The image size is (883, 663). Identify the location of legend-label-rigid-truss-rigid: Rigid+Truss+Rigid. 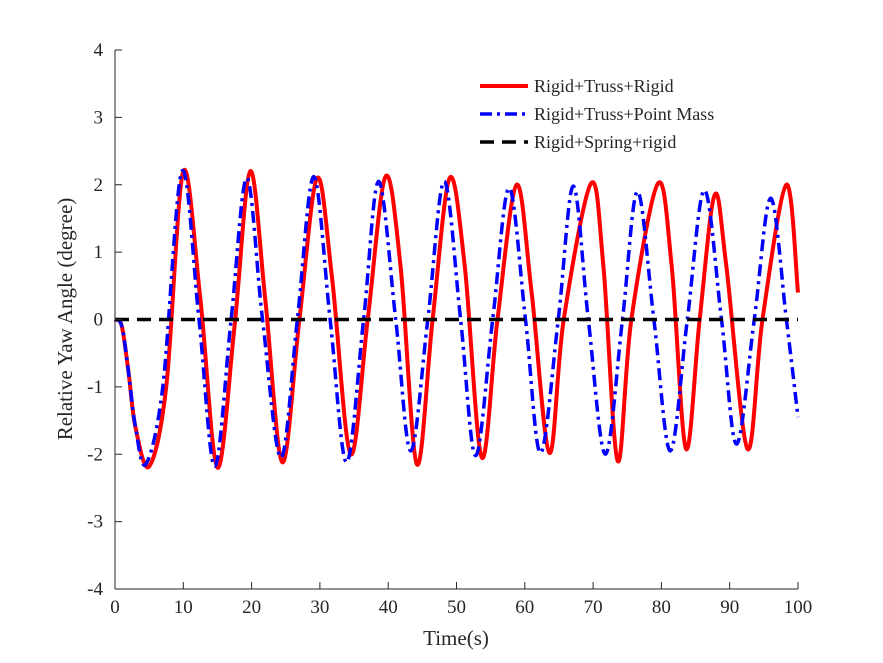
(604, 86).